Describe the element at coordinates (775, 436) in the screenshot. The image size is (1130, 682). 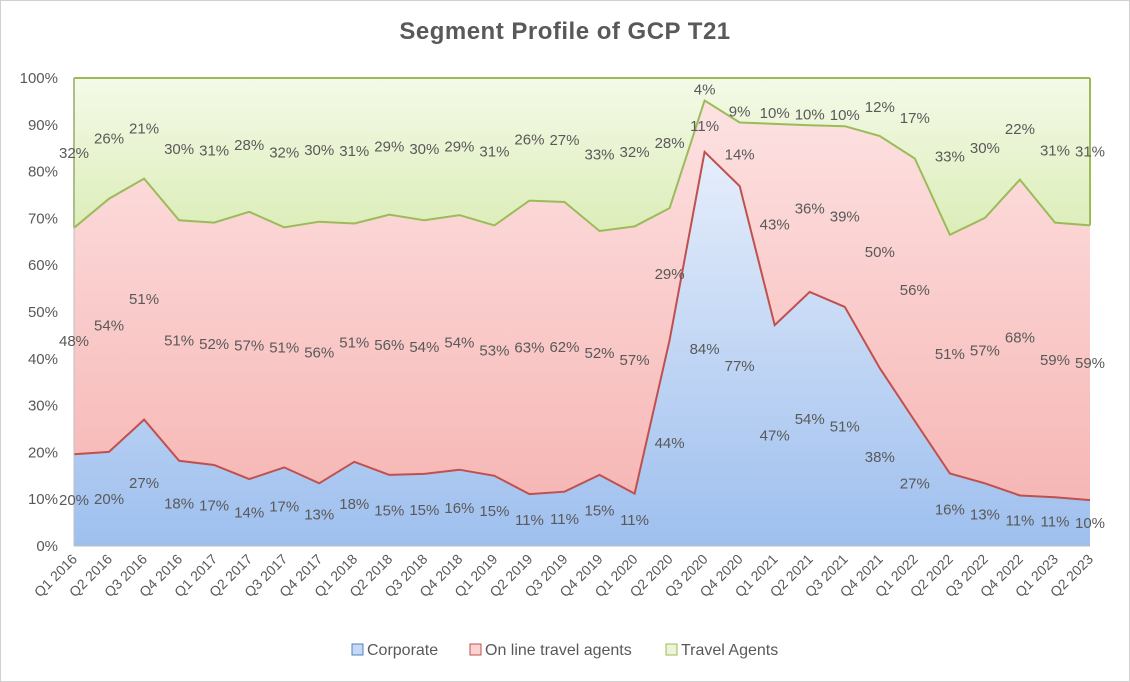
I see `data-label: 47%` at that location.